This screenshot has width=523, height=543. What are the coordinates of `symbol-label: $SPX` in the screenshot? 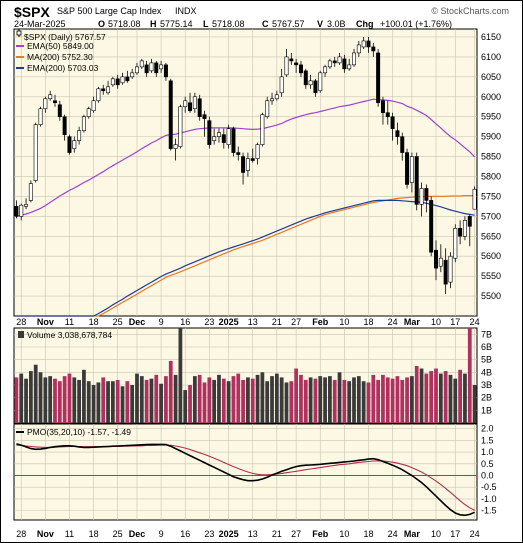 It's located at (32, 12).